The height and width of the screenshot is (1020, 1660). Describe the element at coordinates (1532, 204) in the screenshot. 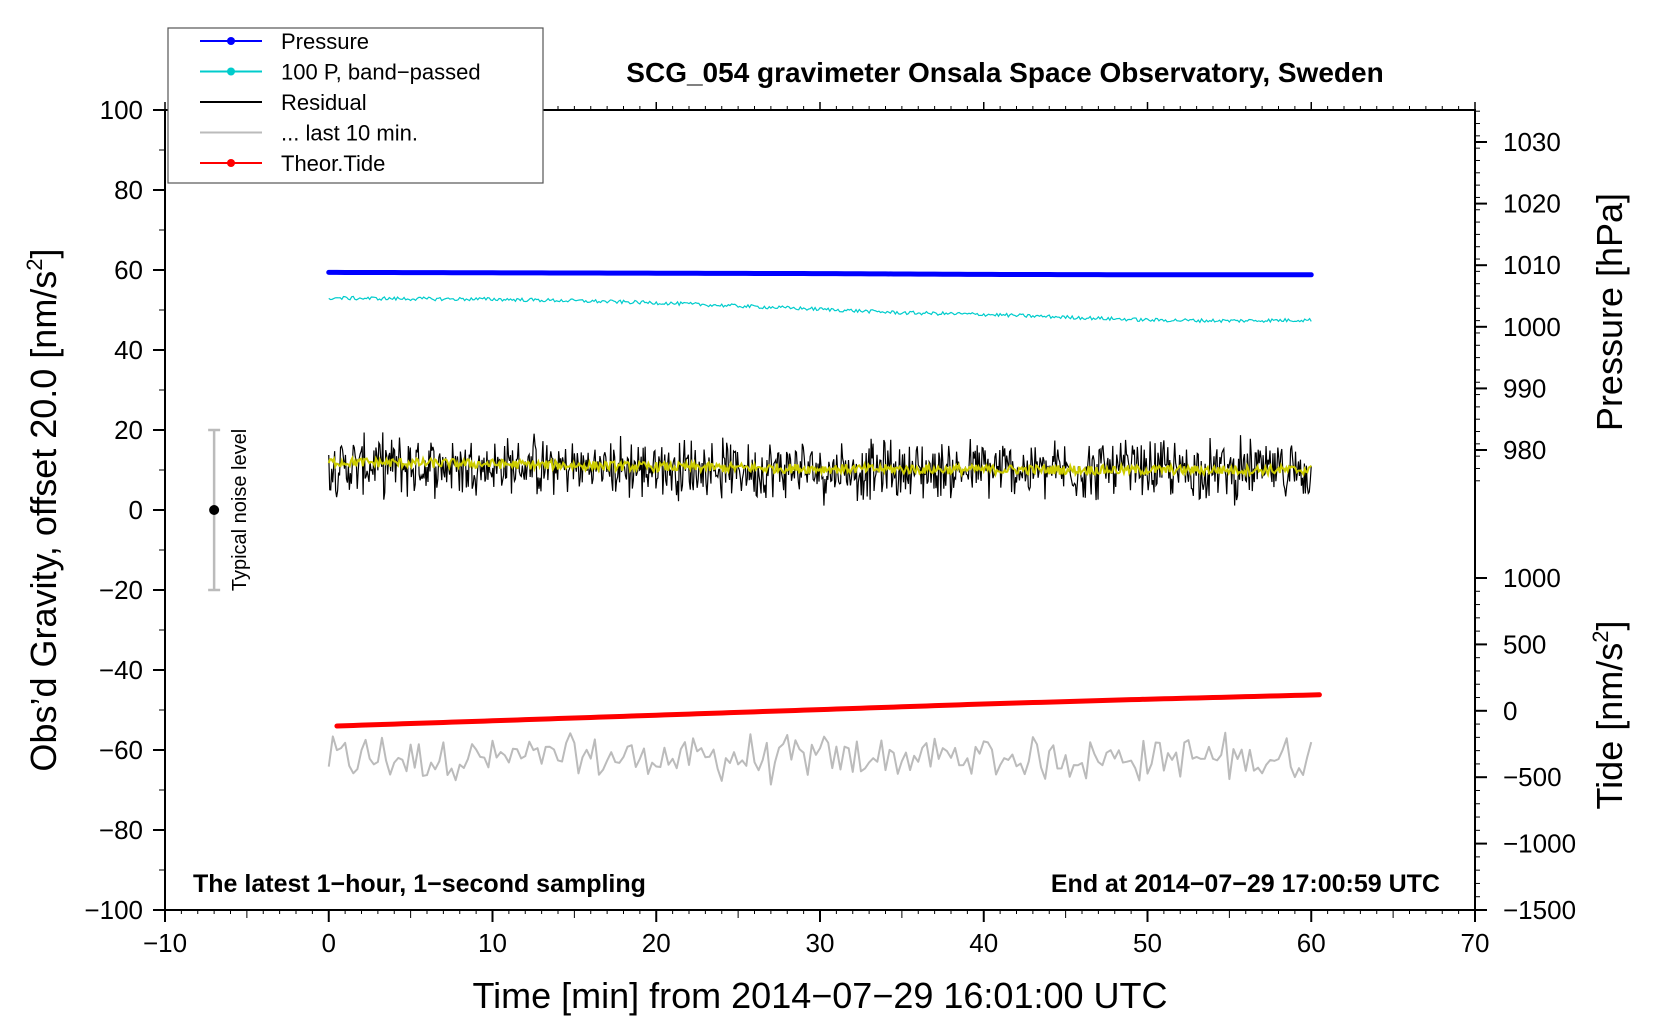

I see `pressure-tick-label: 1020` at that location.